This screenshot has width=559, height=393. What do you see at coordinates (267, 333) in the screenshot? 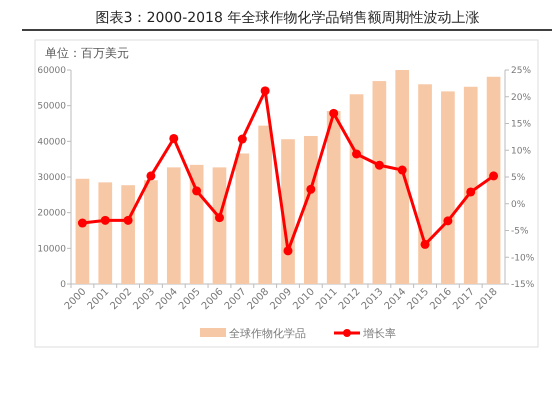
I see `legend-label: 全球作物化学品` at bounding box center [267, 333].